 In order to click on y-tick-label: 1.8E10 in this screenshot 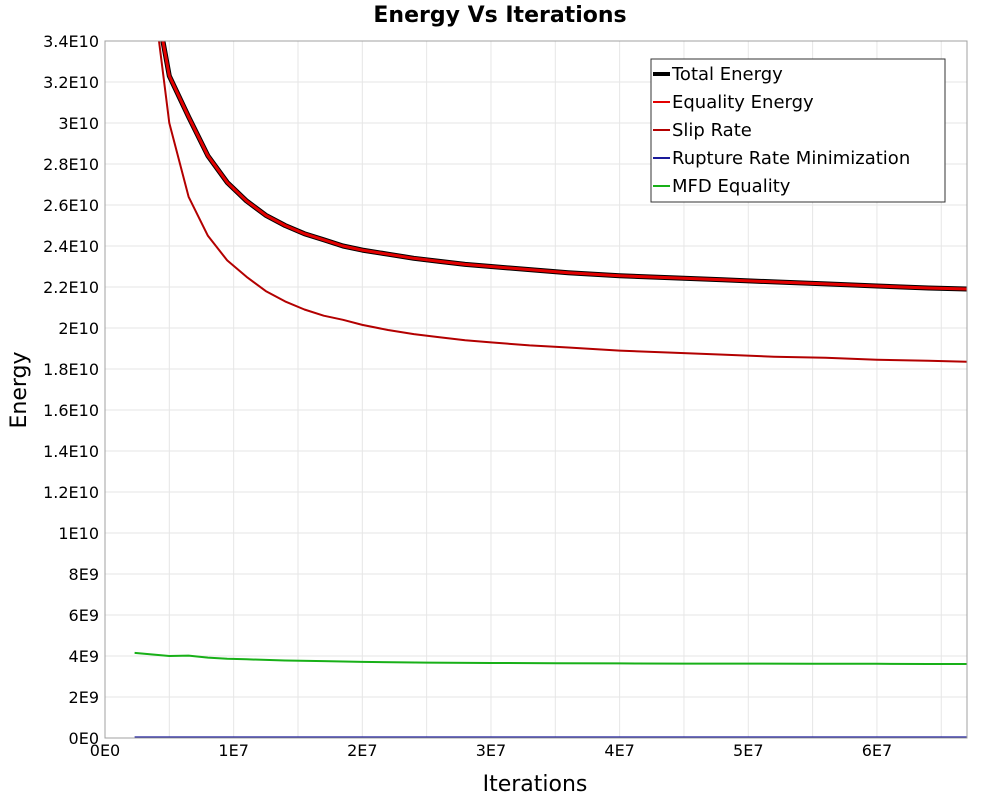, I will do `click(71, 369)`.